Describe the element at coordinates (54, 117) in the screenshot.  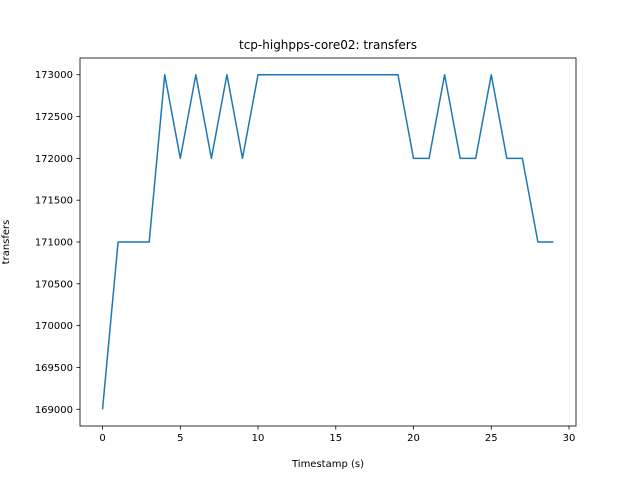
I see `y-tick-label: 172500` at that location.